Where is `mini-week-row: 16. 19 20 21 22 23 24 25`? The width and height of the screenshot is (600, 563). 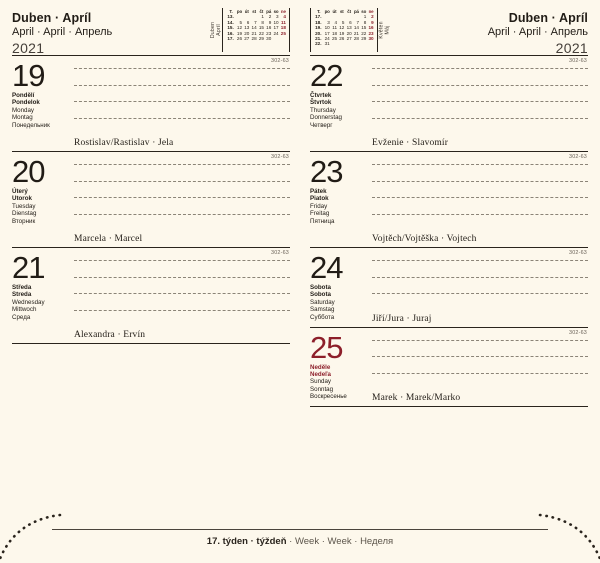 mini-week-row: 16. 19 20 21 22 23 24 25 is located at coordinates (256, 33).